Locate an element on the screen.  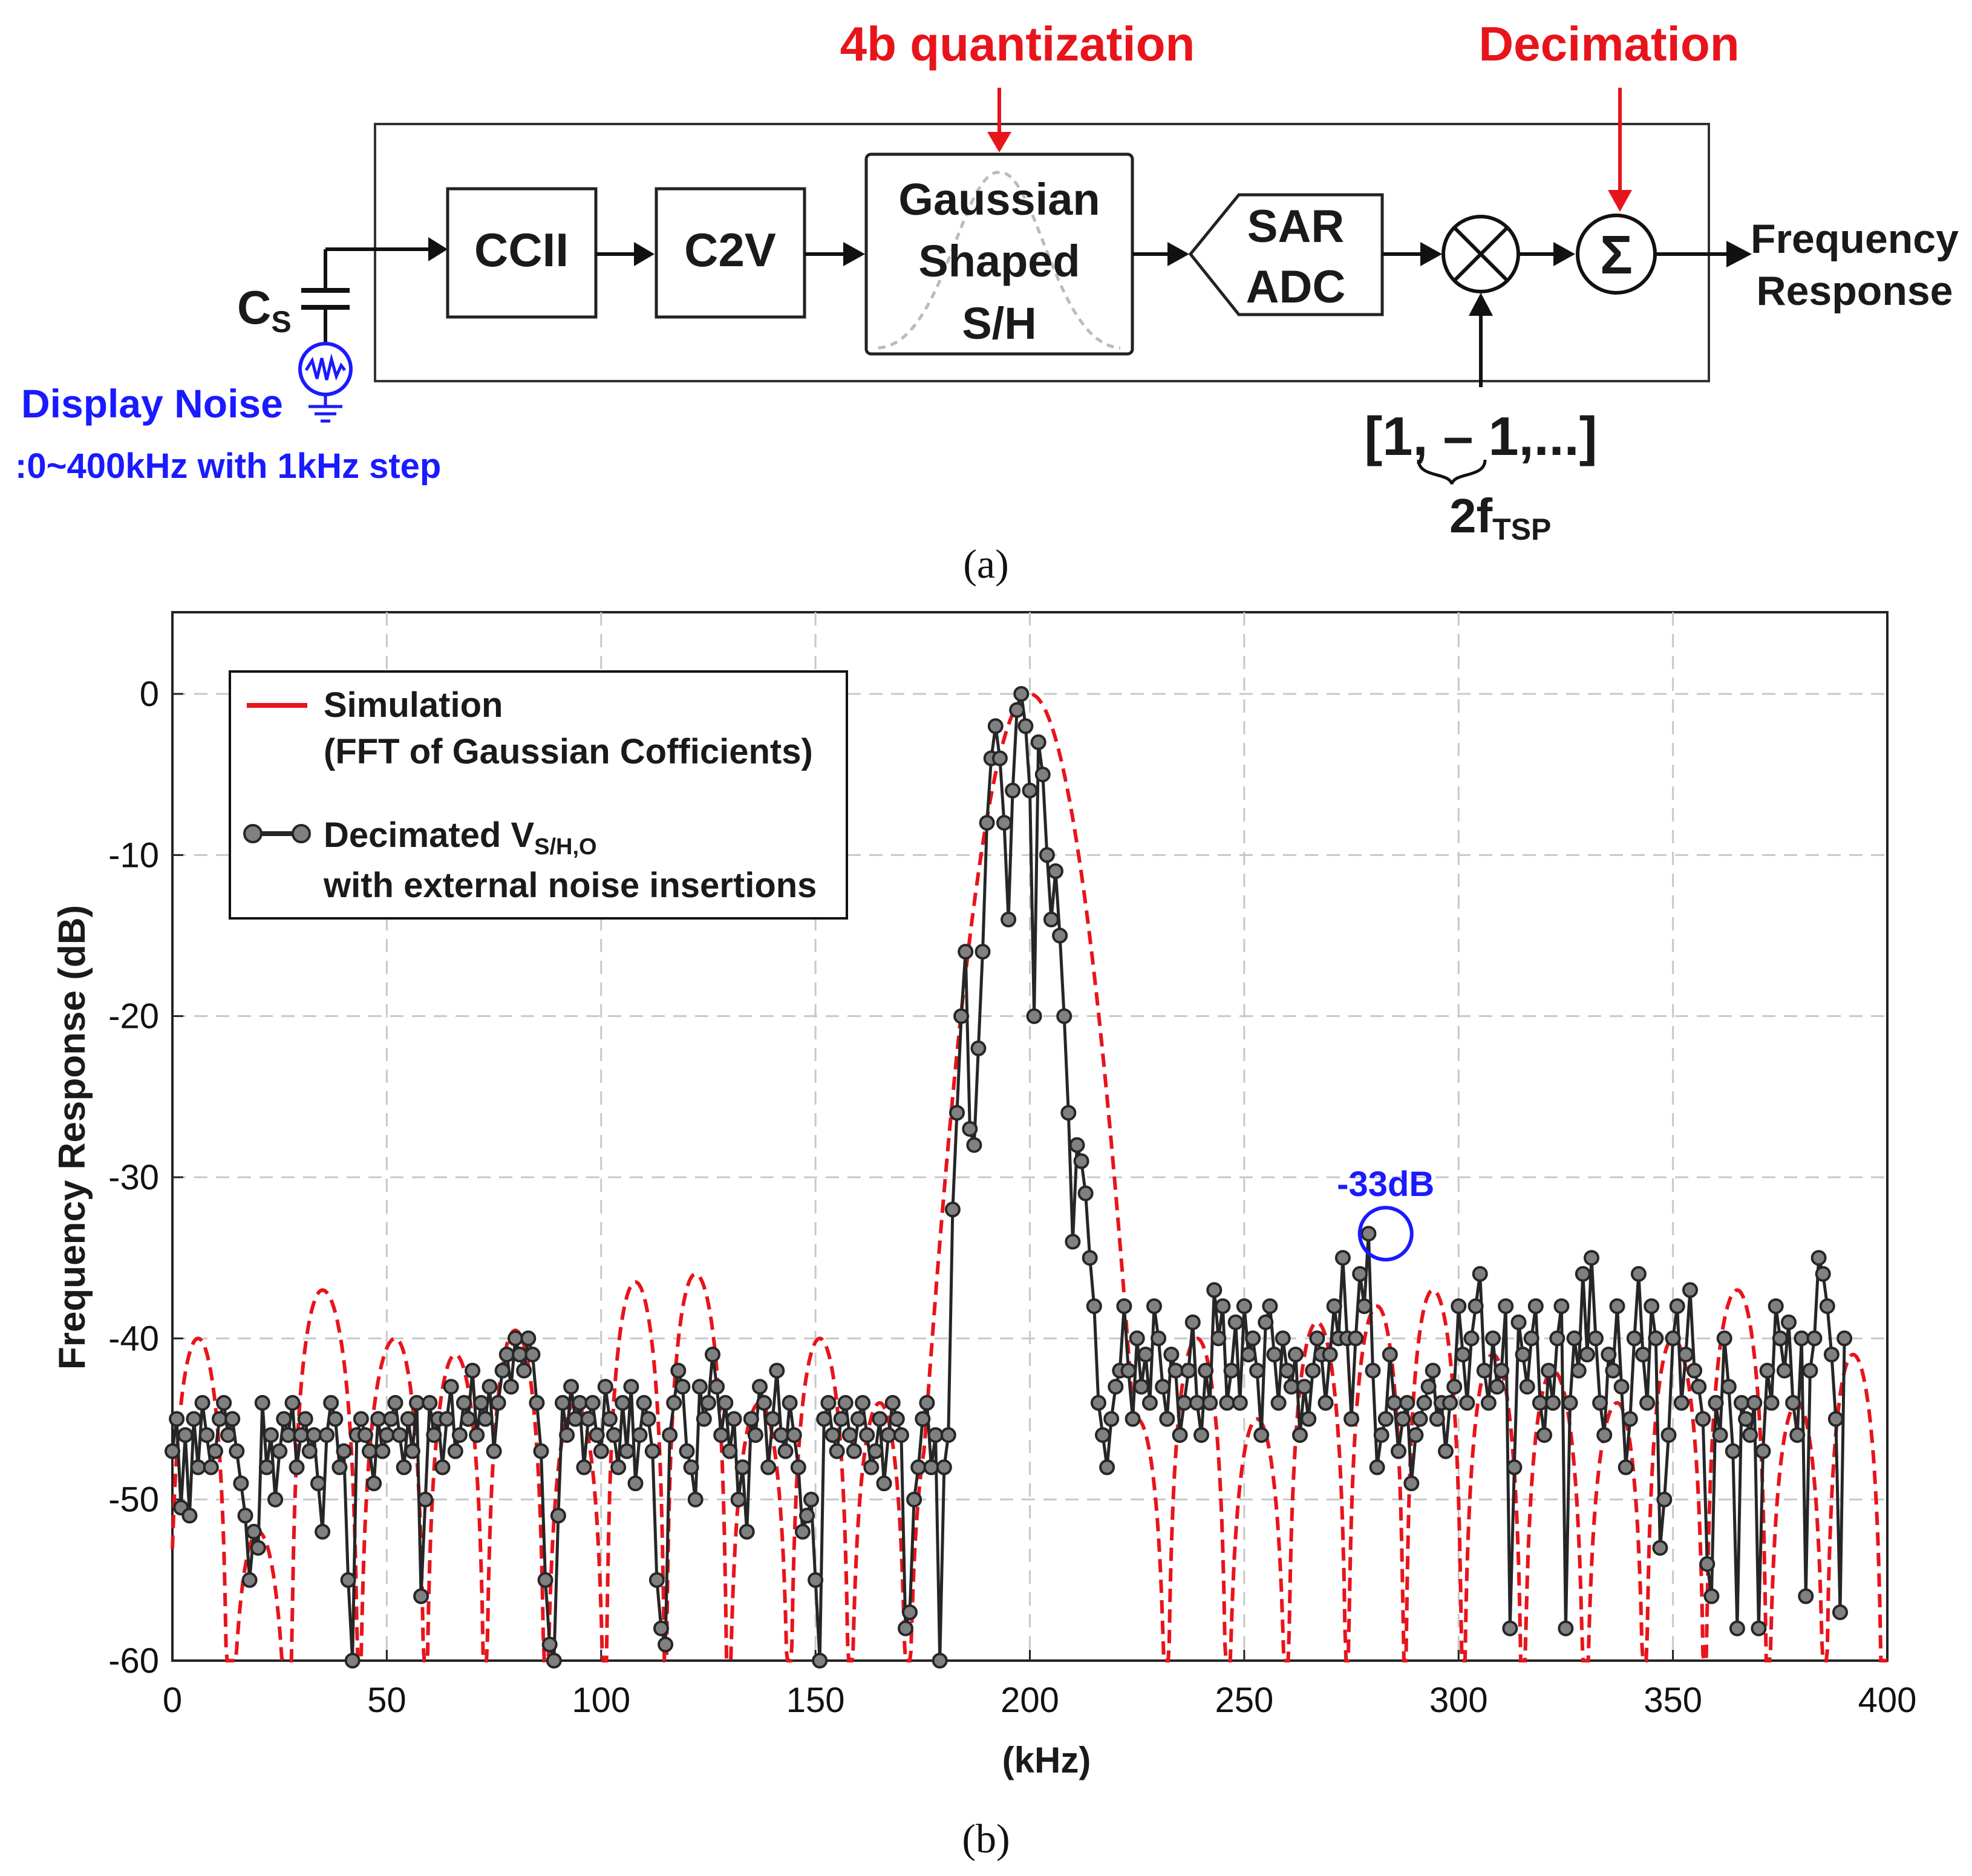
y-tick-label: -50 is located at coordinates (133, 1500).